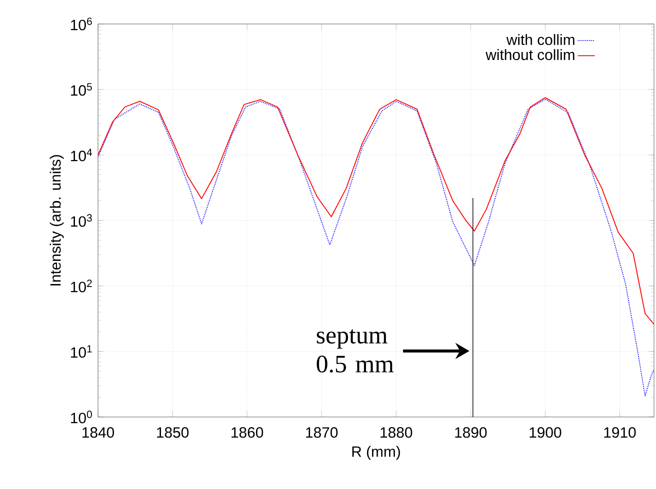  Describe the element at coordinates (471, 432) in the screenshot. I see `x-tick-label: 1890` at that location.